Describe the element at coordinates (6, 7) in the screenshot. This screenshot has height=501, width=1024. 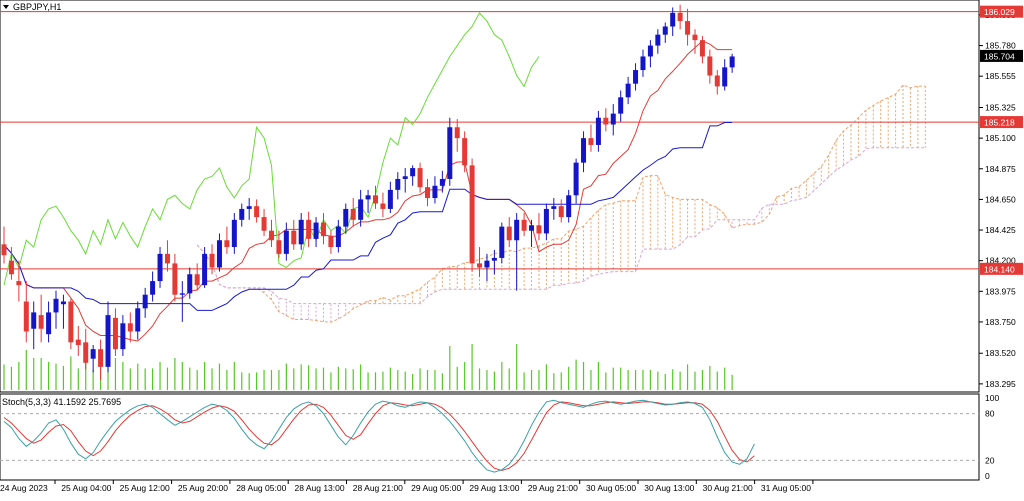
I see `triangle-down-icon` at that location.